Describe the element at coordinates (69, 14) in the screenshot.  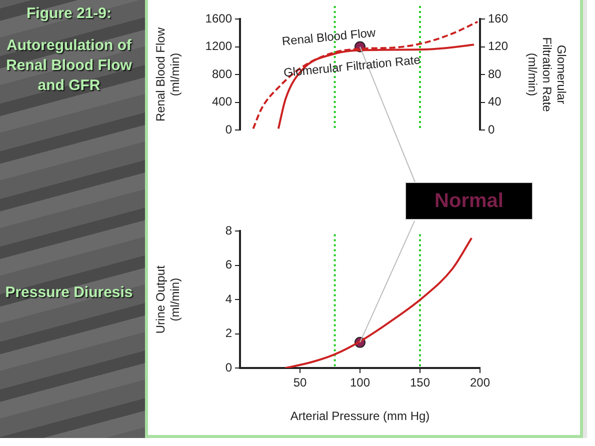
I see `caption: Figure 21-9:` at that location.